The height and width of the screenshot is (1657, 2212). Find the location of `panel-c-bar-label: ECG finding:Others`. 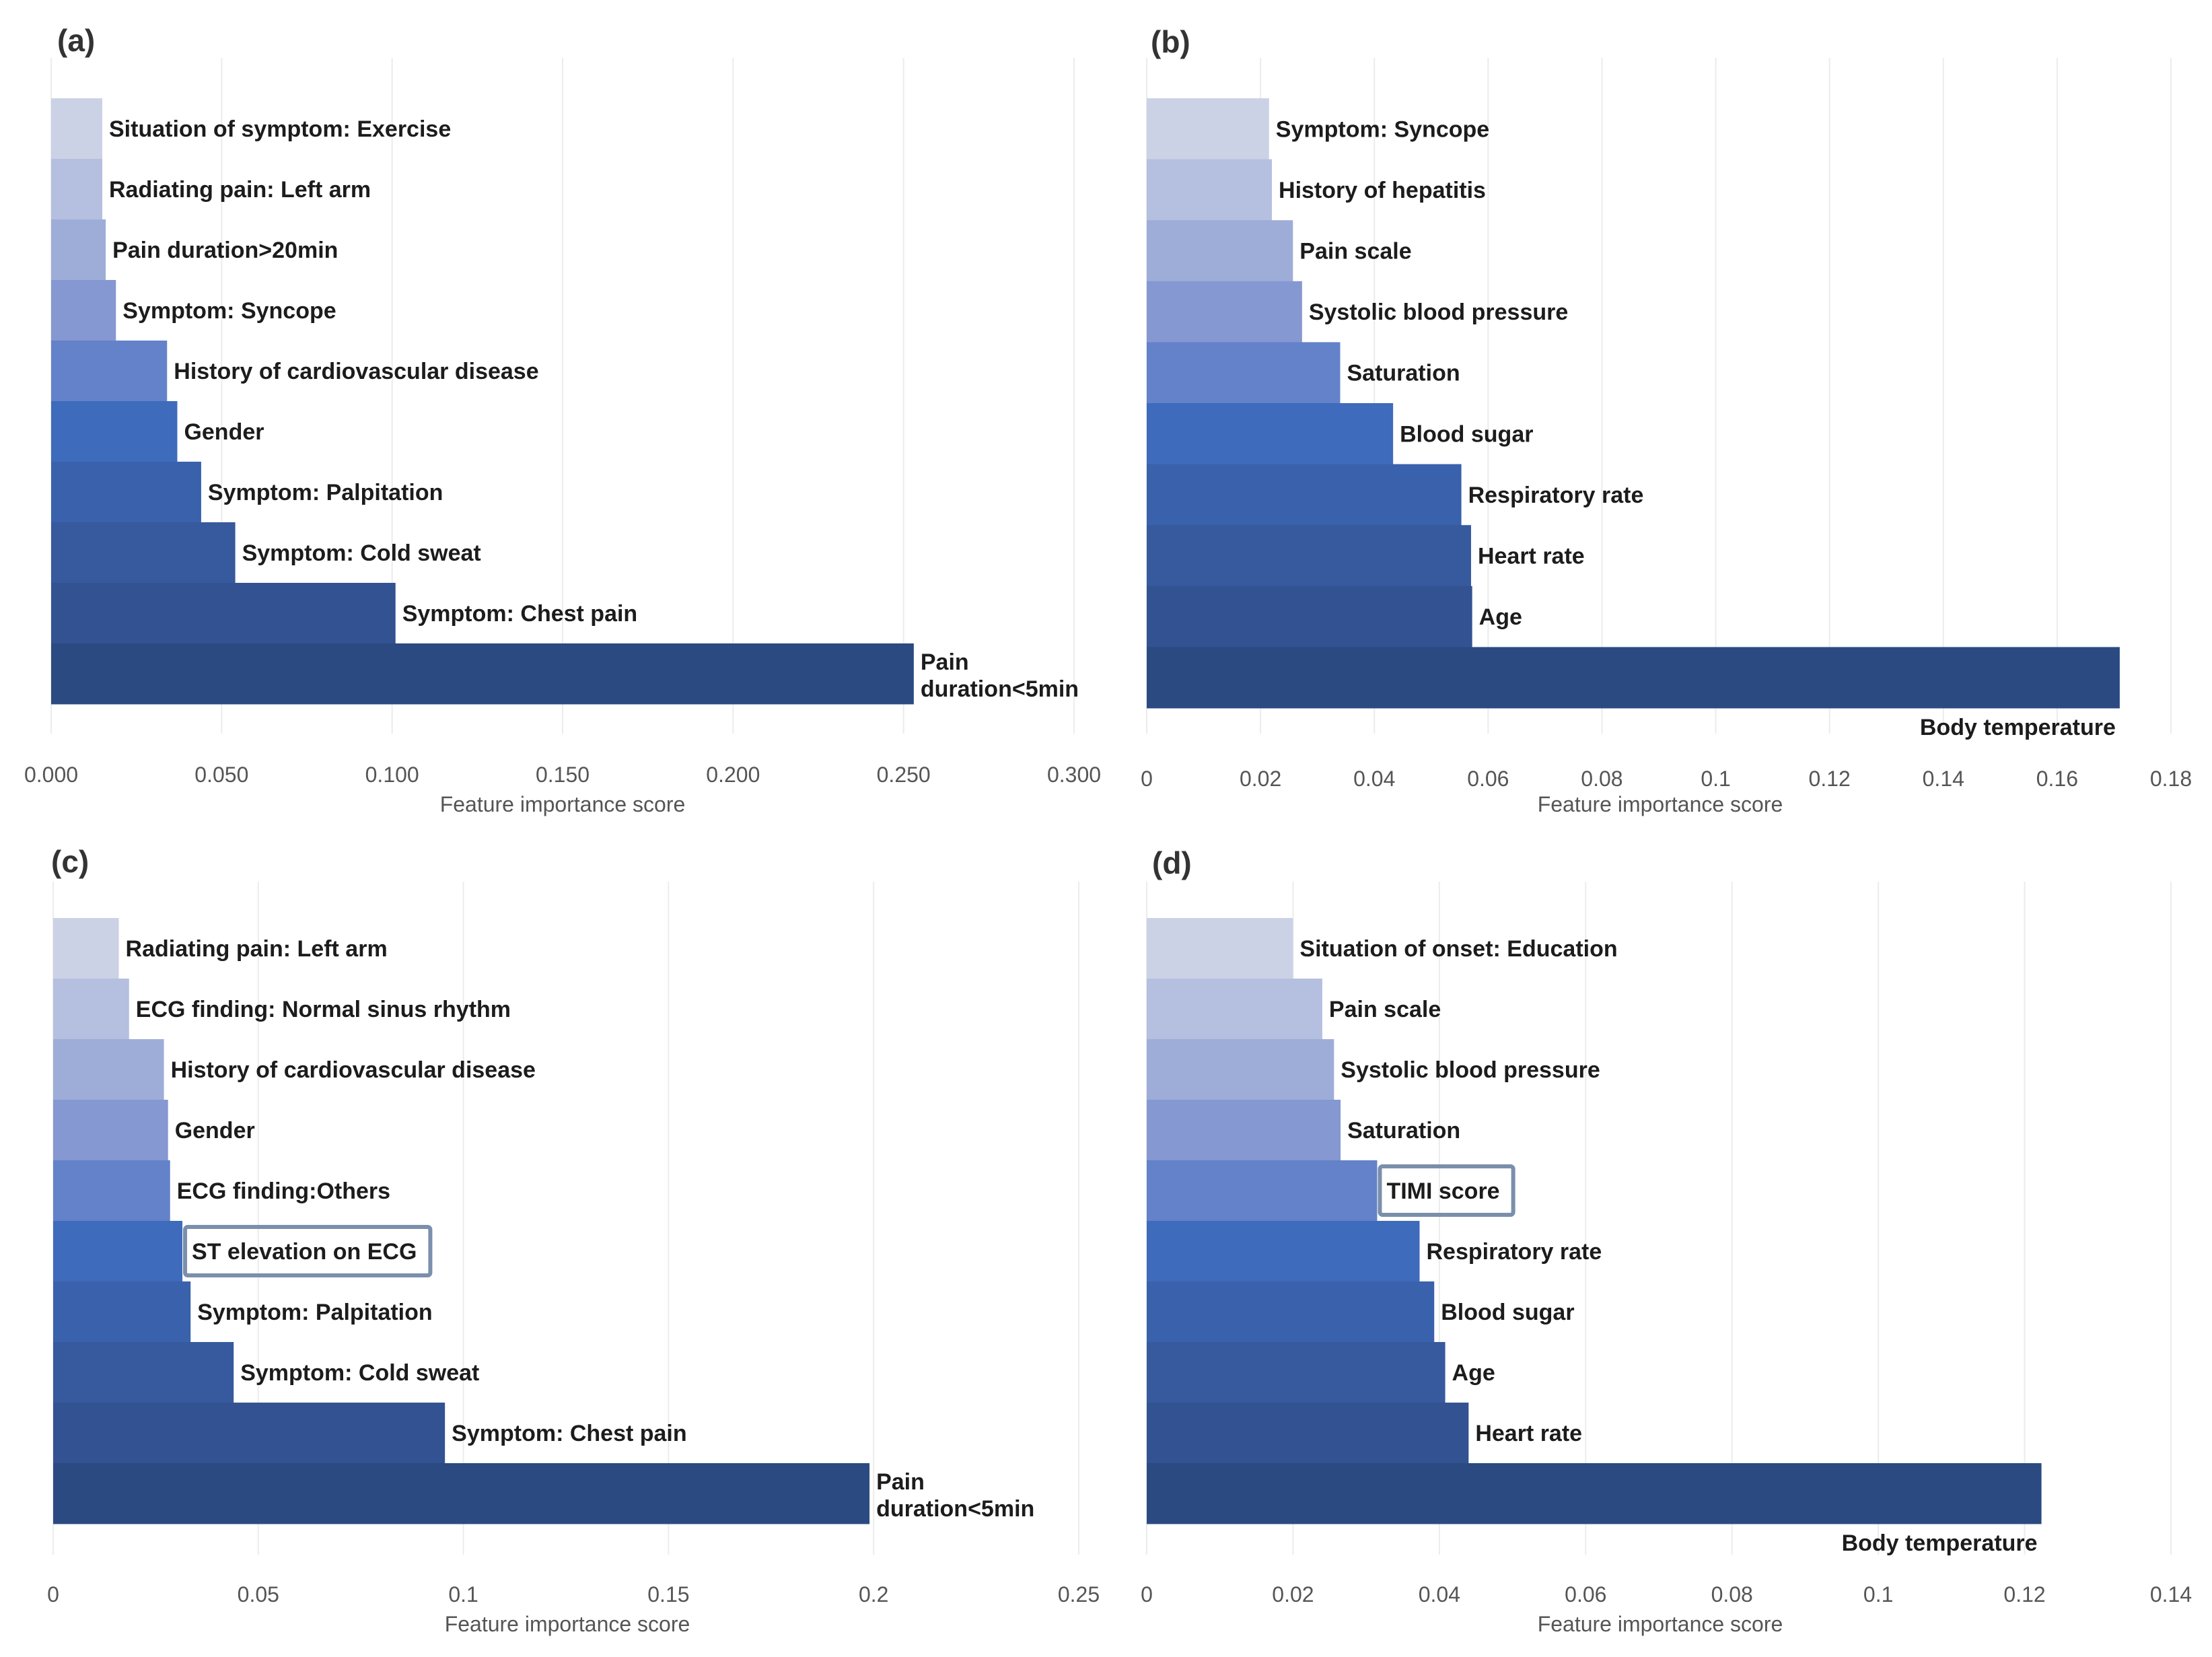

panel-c-bar-label: ECG finding:Others is located at coordinates (283, 1191).